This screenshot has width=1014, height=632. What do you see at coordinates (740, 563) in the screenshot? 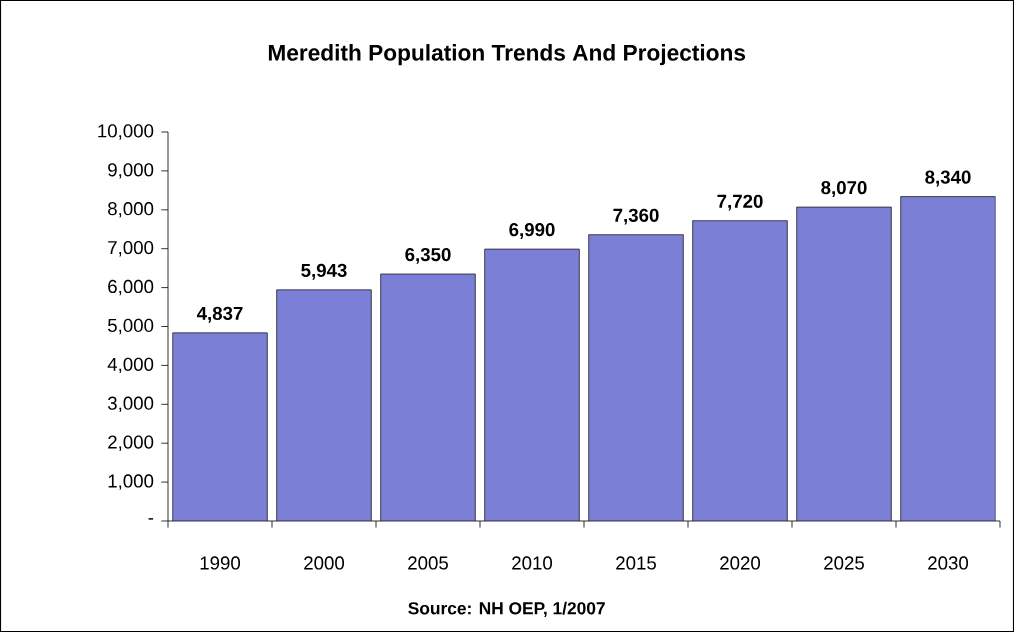
I see `x-tick-label: 2020` at bounding box center [740, 563].